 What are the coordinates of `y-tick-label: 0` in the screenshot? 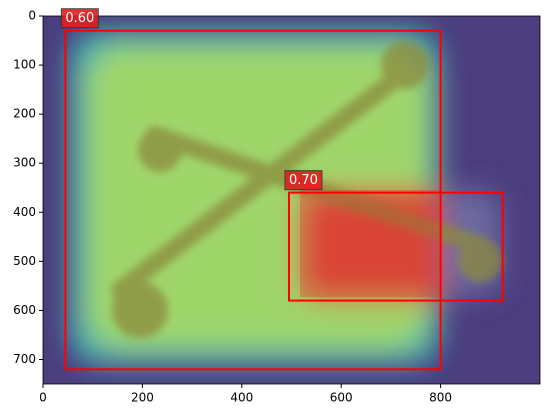 It's located at (32, 16).